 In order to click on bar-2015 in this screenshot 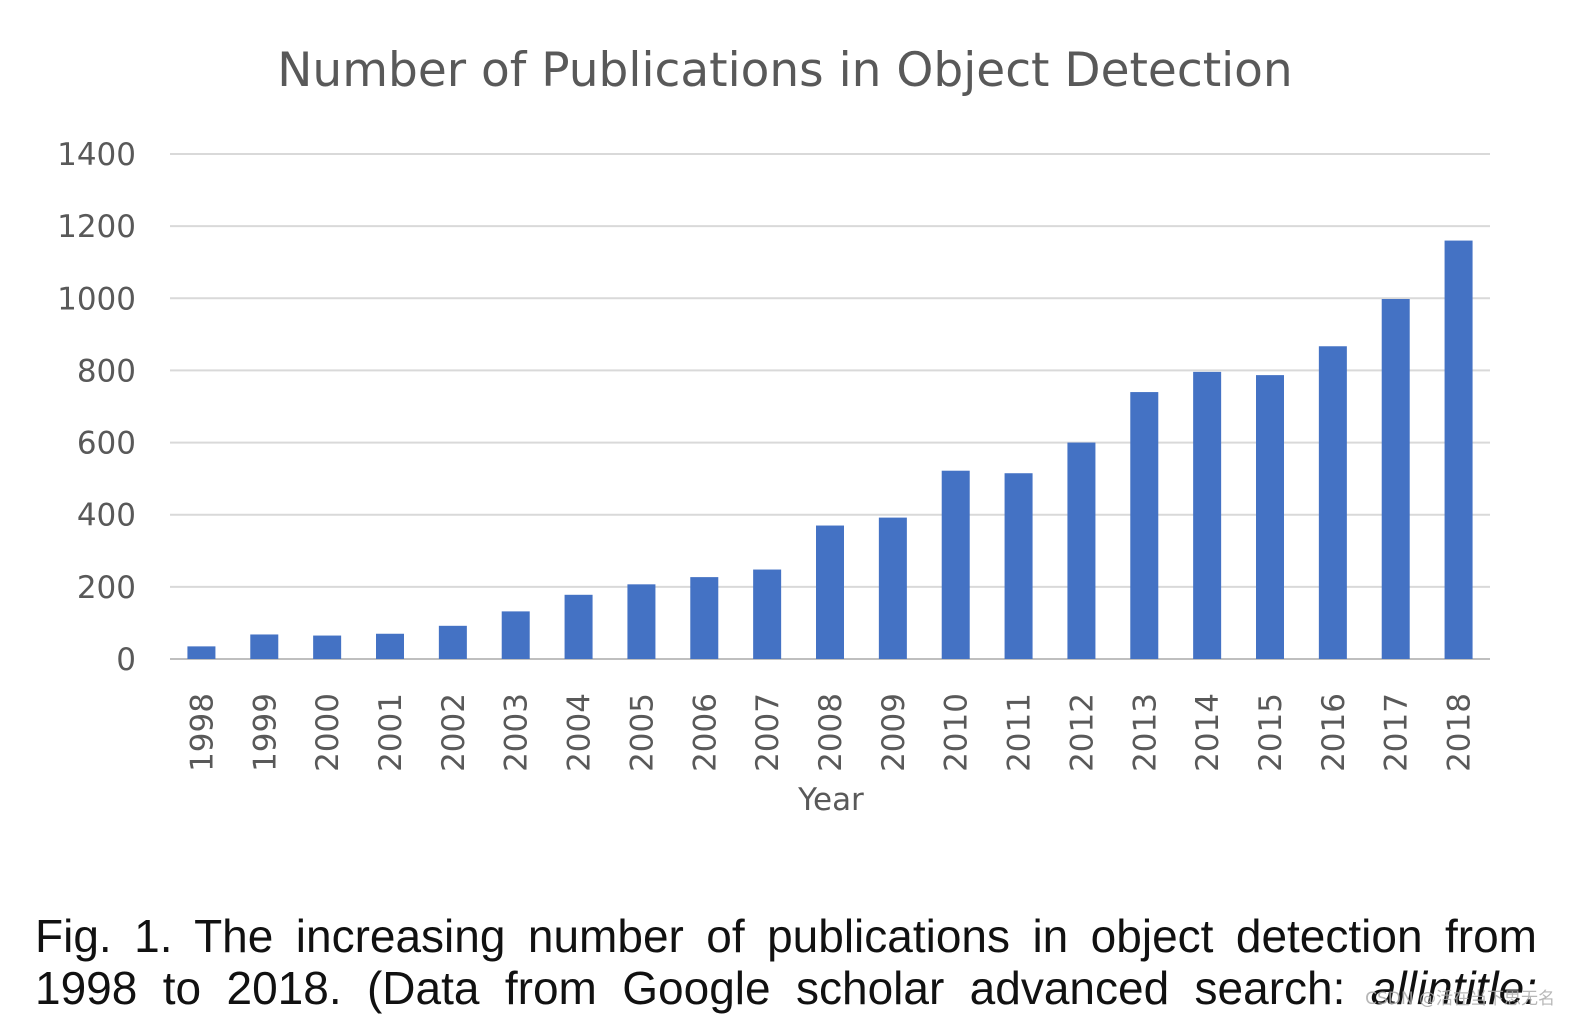, I will do `click(1270, 517)`.